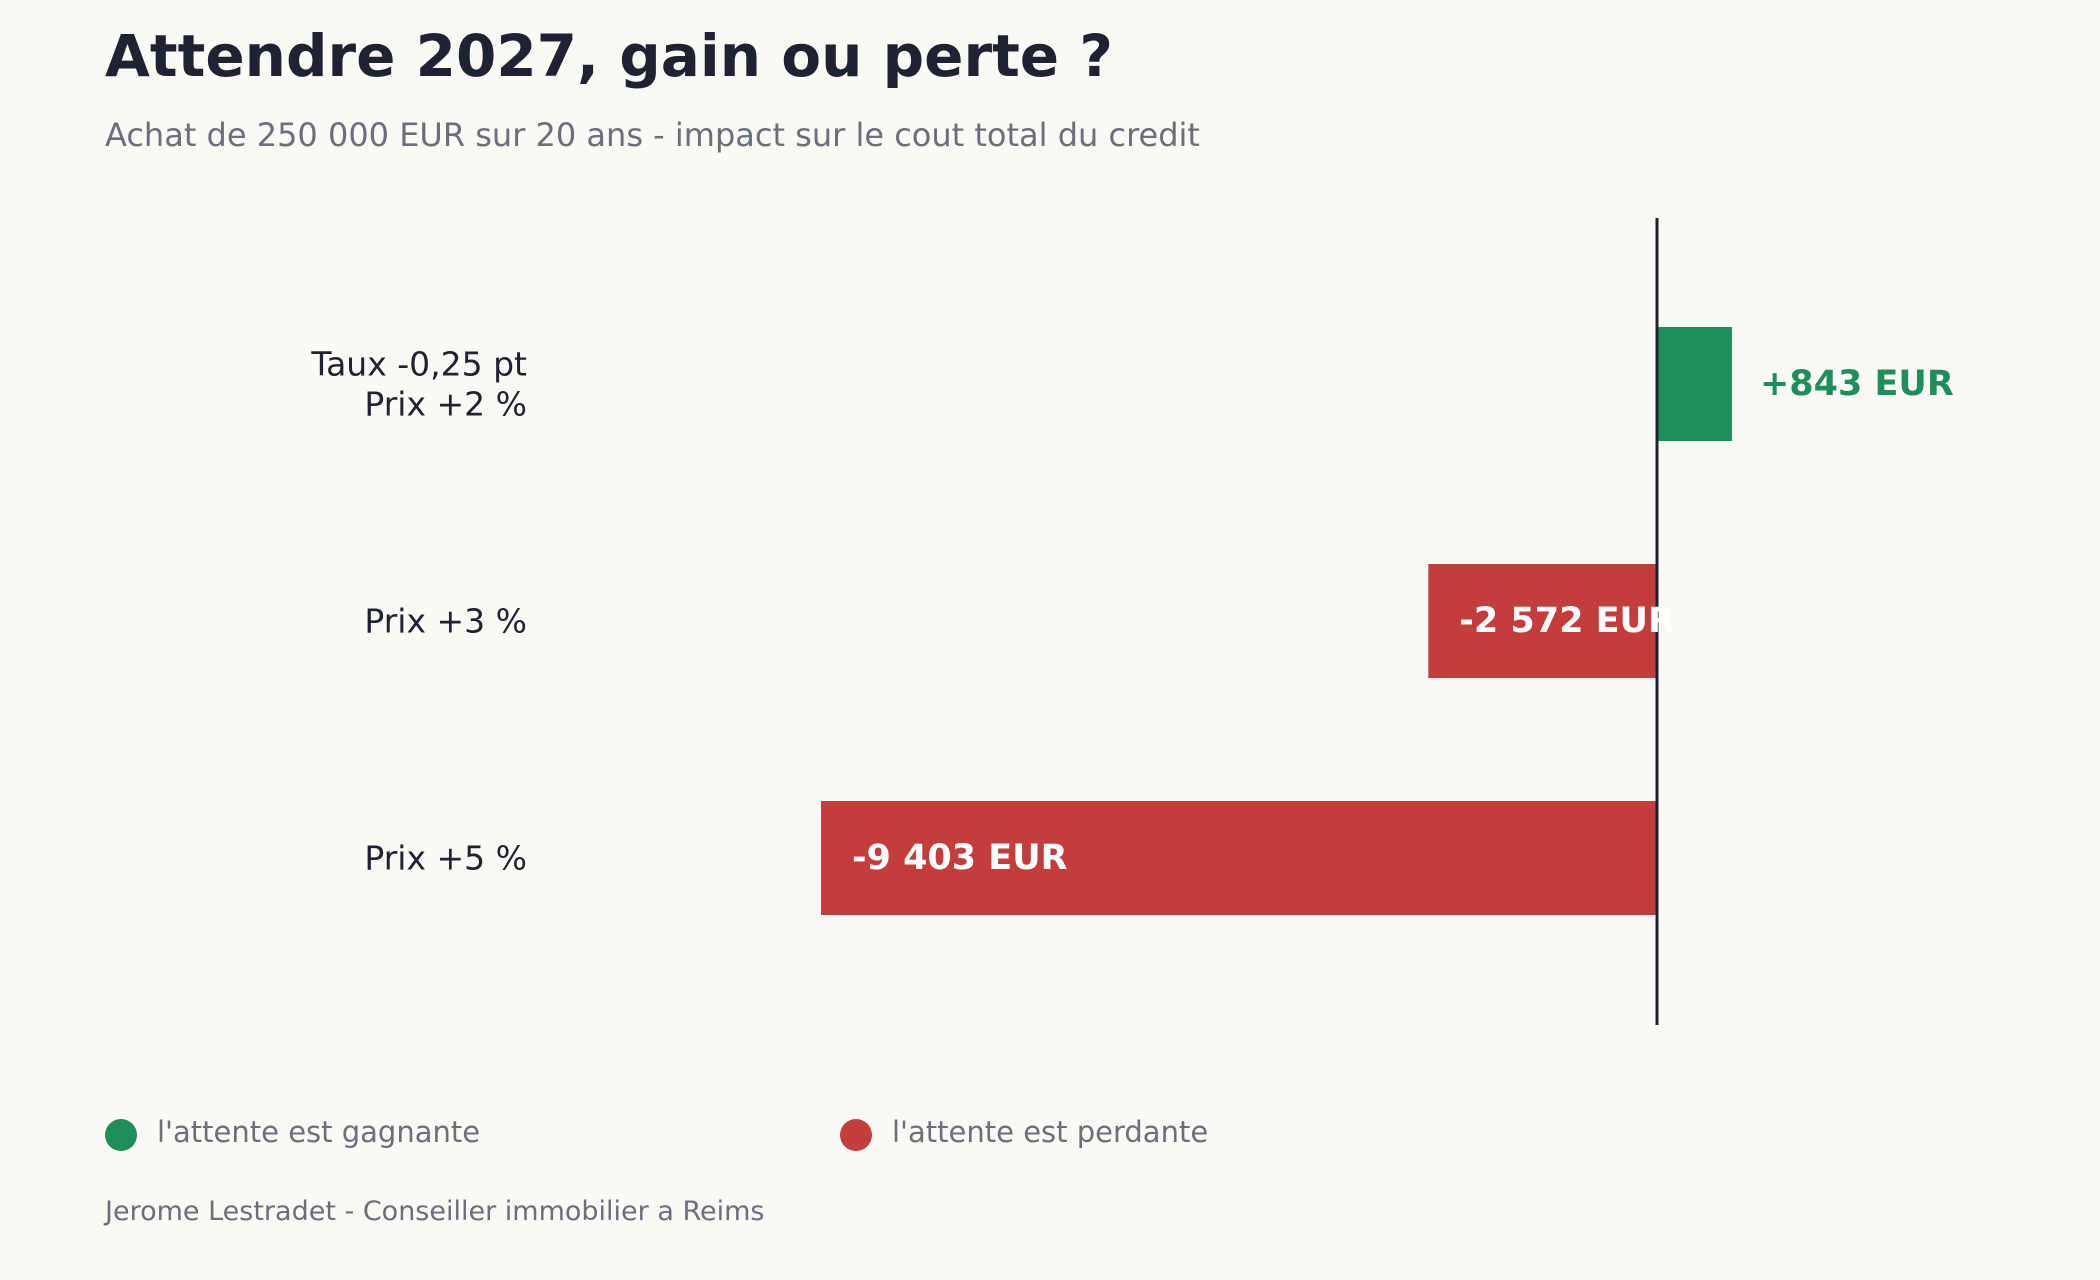 The image size is (2100, 1280). I want to click on data-label-2: -2 572 EUR, so click(1567, 621).